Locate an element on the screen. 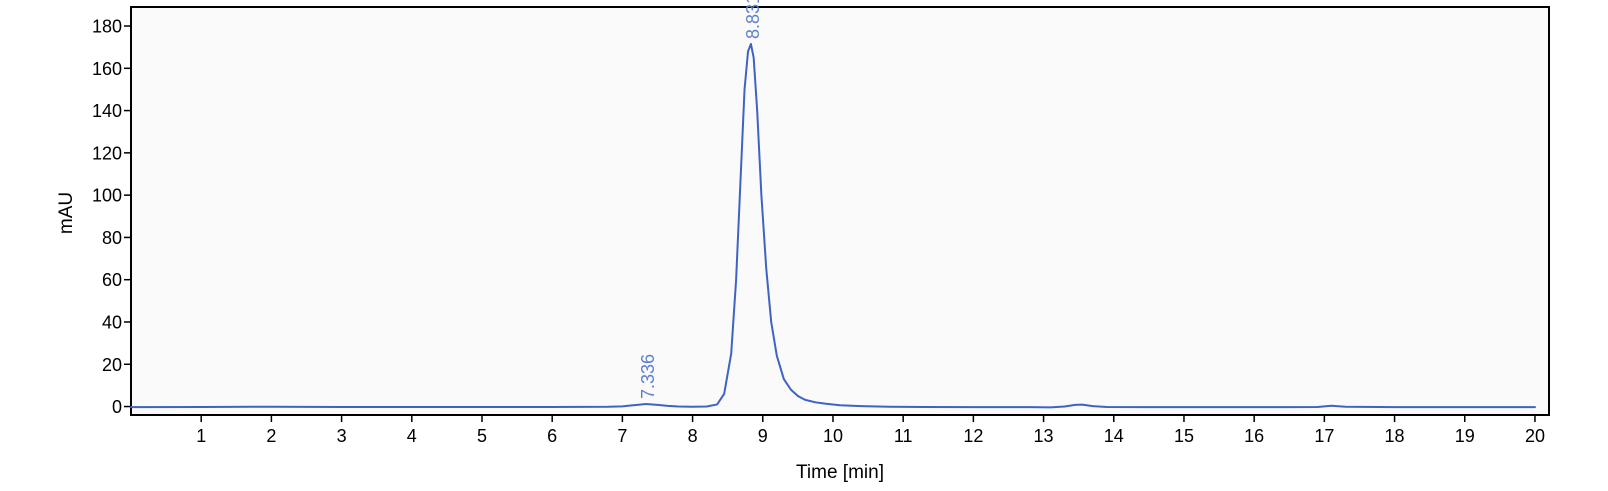  x-tick-label: 20 is located at coordinates (1535, 436).